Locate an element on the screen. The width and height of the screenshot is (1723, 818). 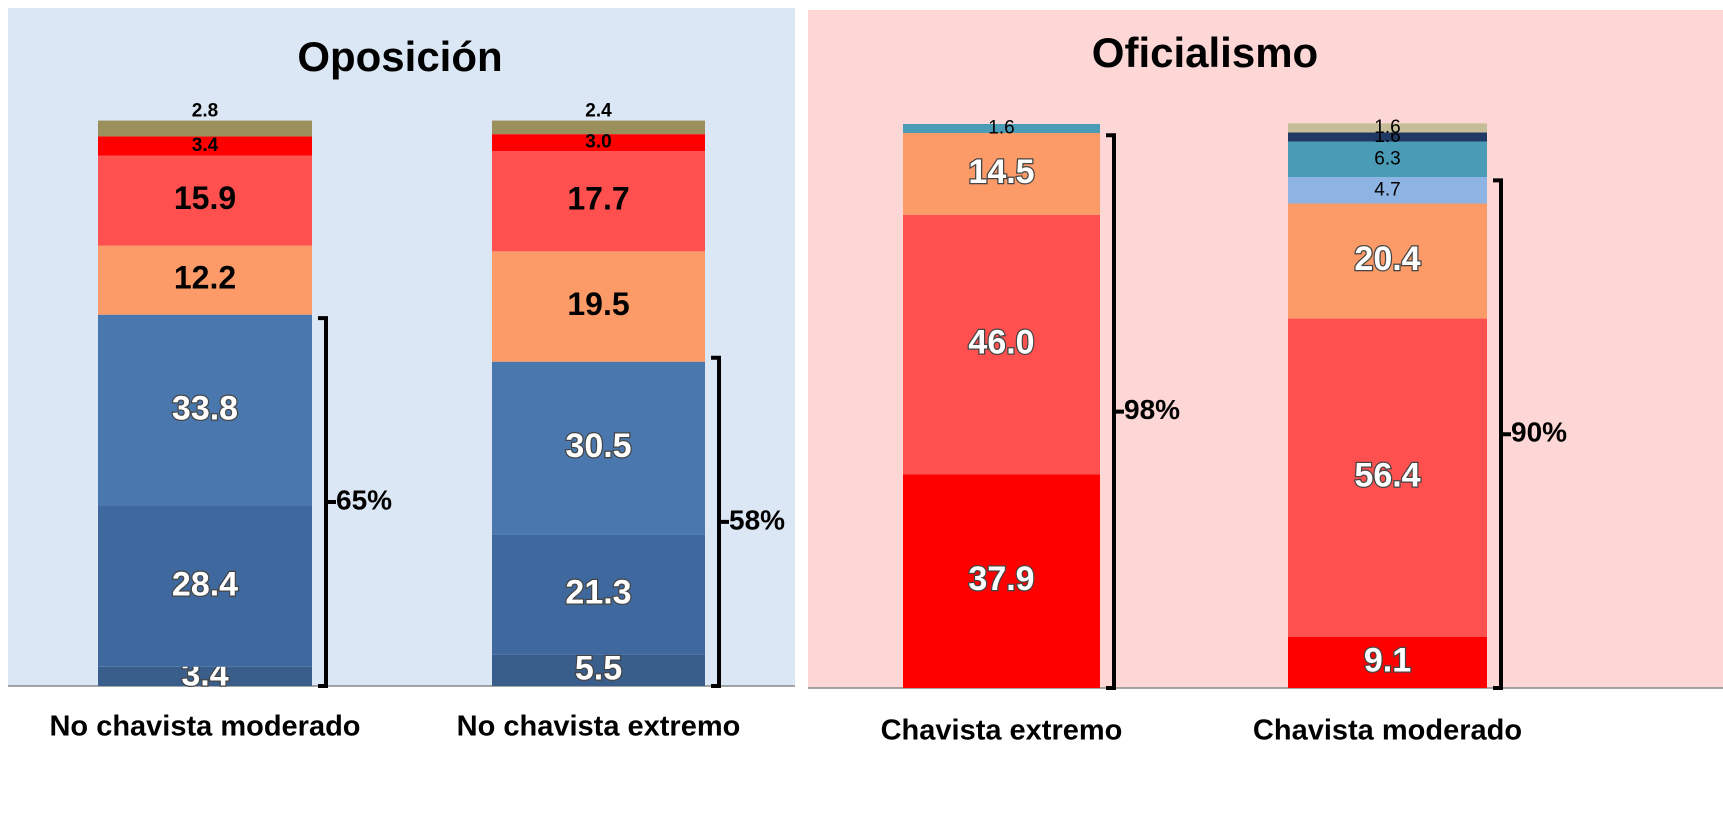
value-label: 46.0 is located at coordinates (1001, 343).